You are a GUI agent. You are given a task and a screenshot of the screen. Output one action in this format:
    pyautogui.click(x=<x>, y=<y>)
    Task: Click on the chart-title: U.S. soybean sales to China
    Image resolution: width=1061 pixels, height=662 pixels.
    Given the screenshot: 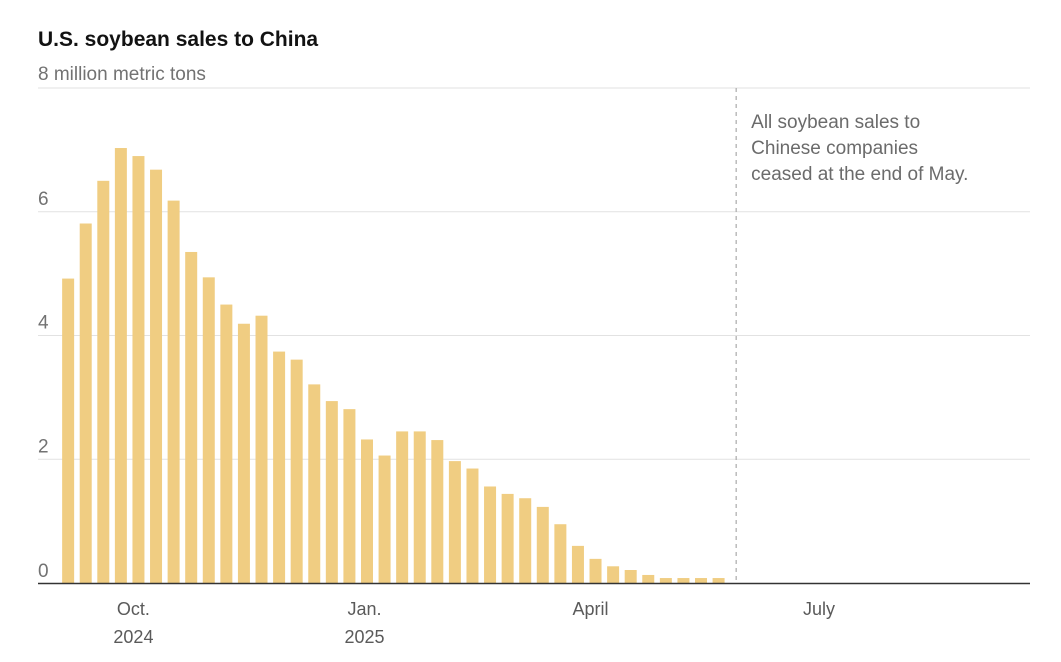 What is the action you would take?
    pyautogui.click(x=178, y=39)
    